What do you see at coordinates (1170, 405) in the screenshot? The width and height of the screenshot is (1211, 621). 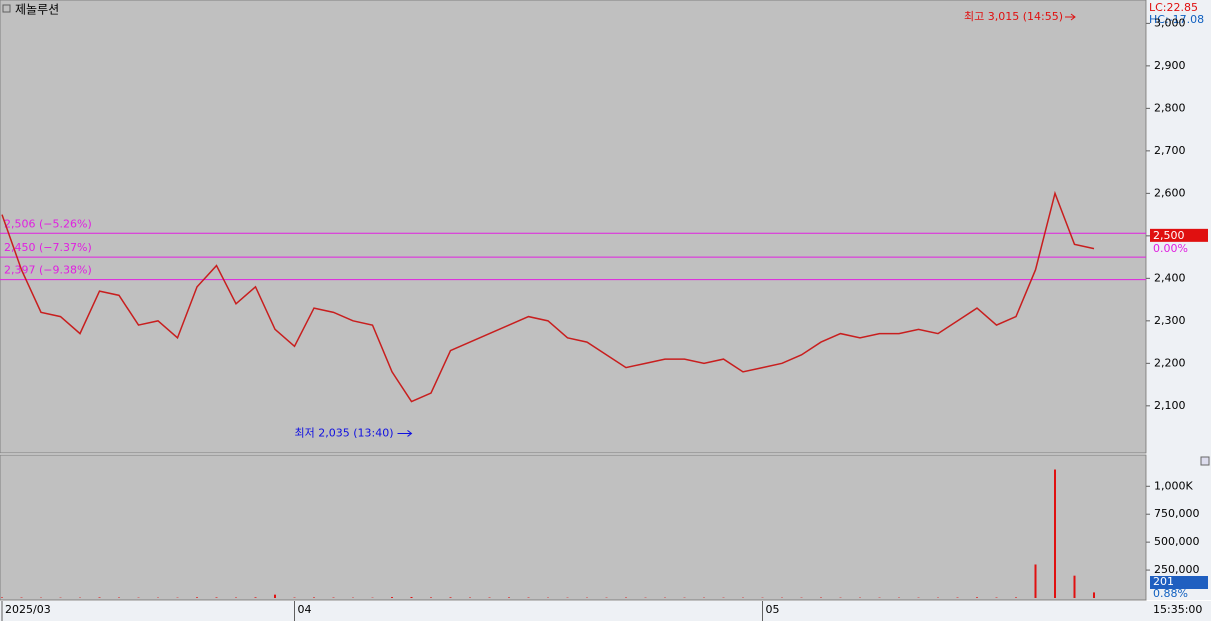 I see `y-tick-label: 2,100` at bounding box center [1170, 405].